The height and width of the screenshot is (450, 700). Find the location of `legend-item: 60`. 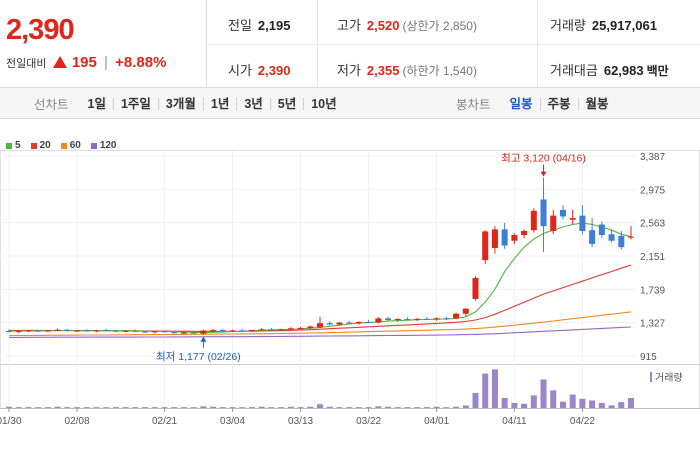

legend-item: 60 is located at coordinates (70, 145).